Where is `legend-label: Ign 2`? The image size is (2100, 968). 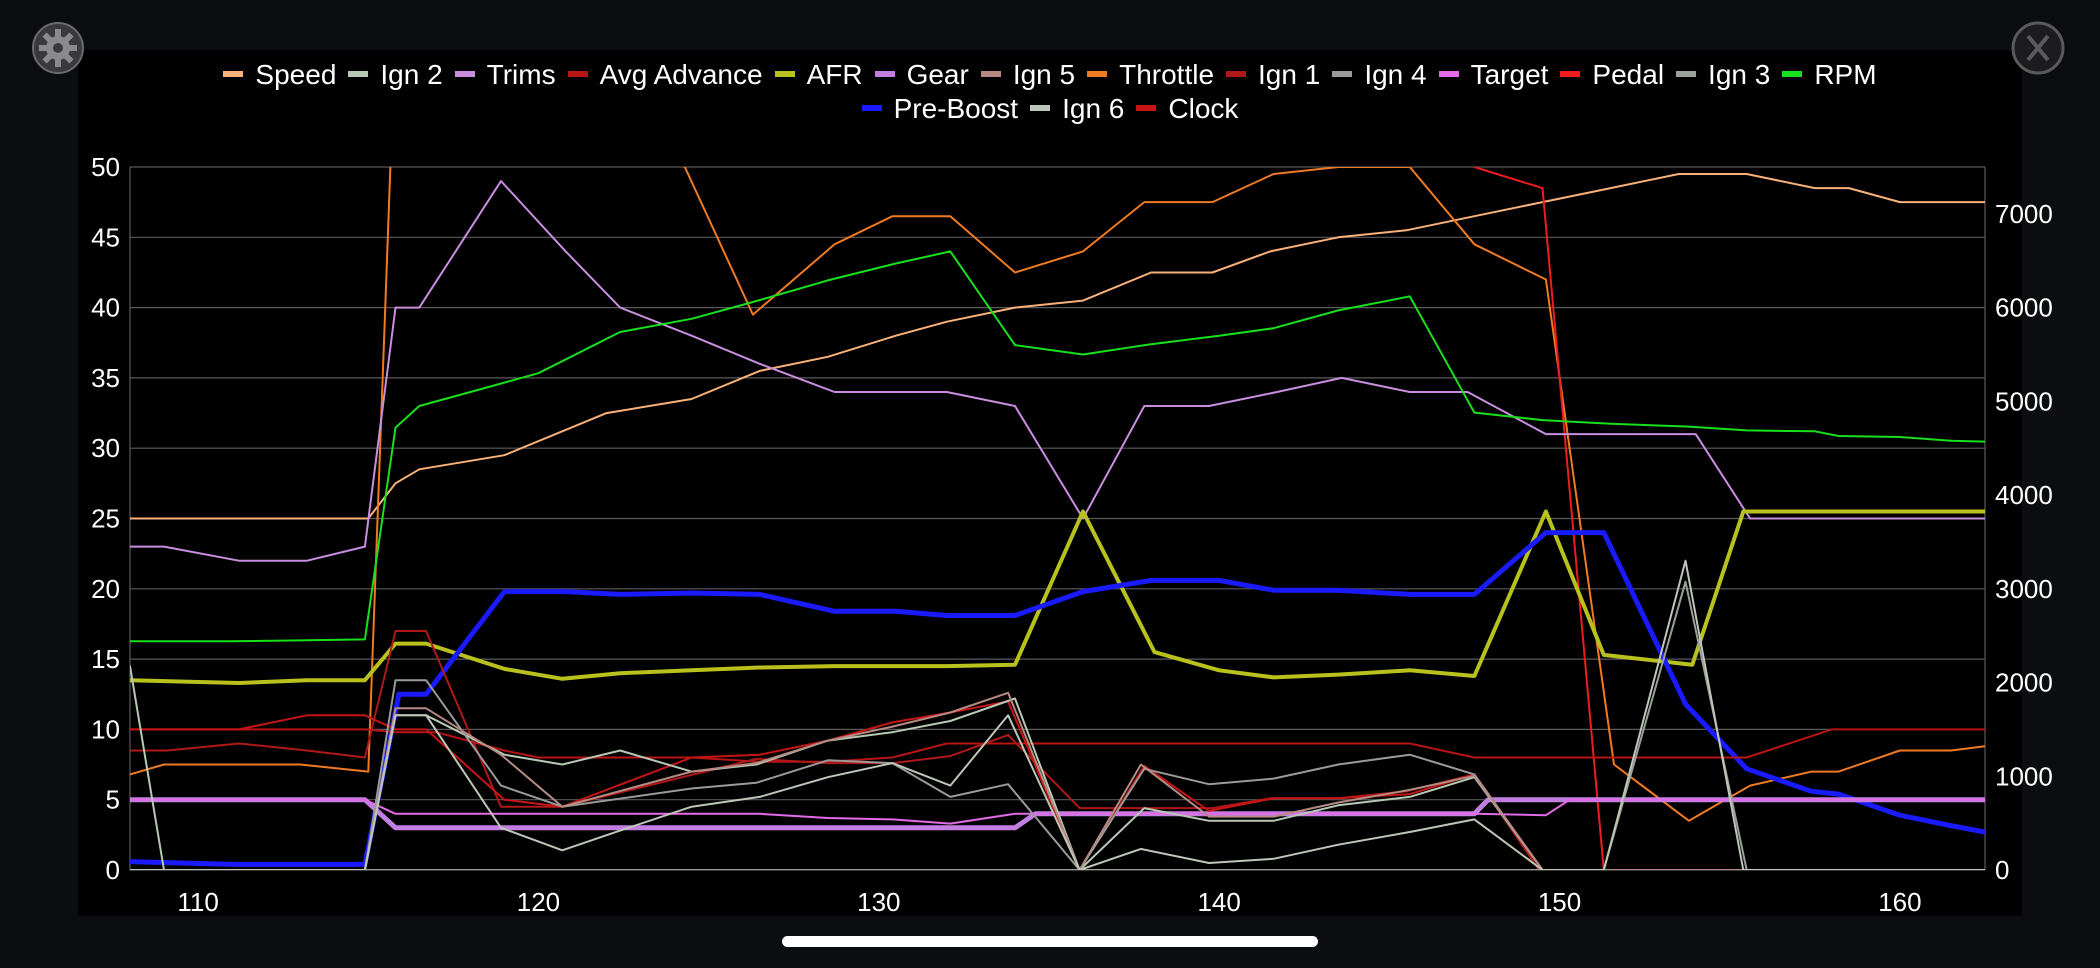 legend-label: Ign 2 is located at coordinates (411, 74).